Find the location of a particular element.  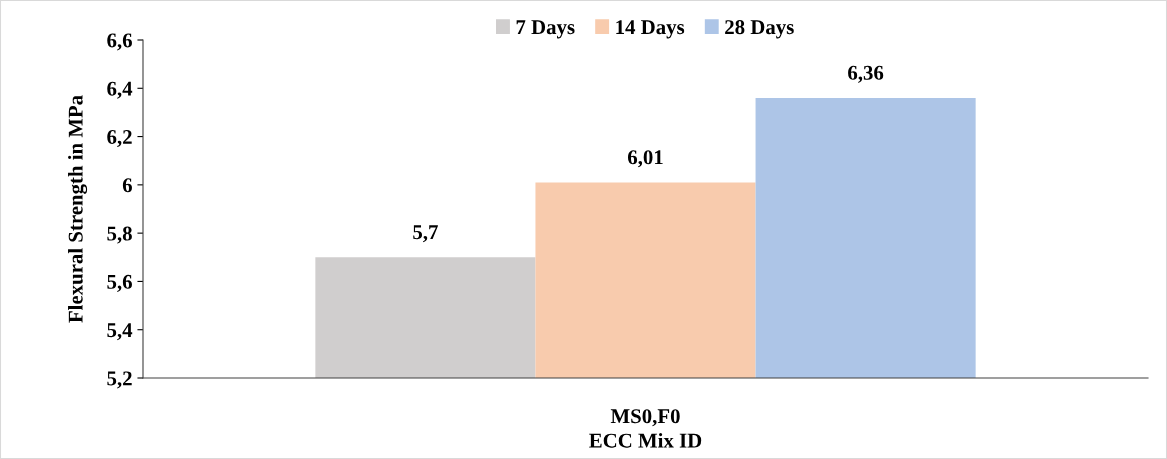

legend-label: 7 Days is located at coordinates (545, 29).